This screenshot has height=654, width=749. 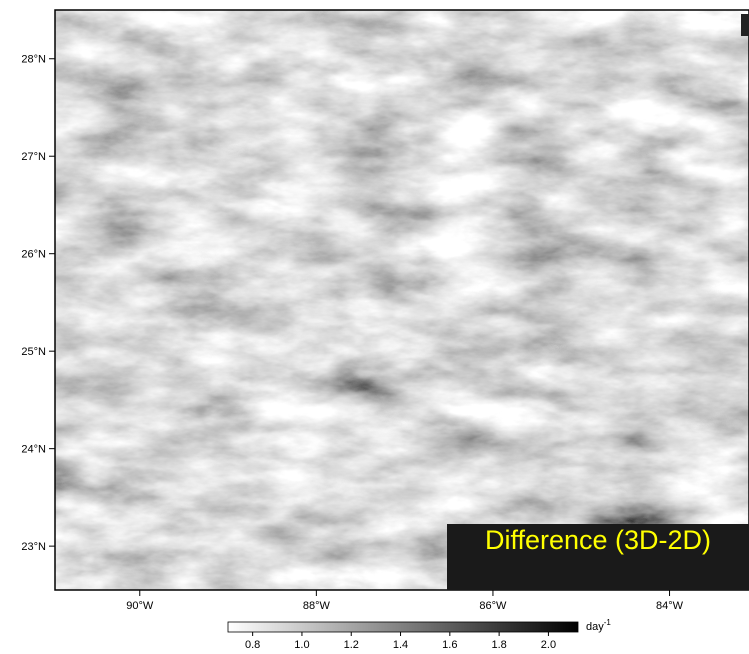 I want to click on unit-exponent: -1, so click(x=608, y=622).